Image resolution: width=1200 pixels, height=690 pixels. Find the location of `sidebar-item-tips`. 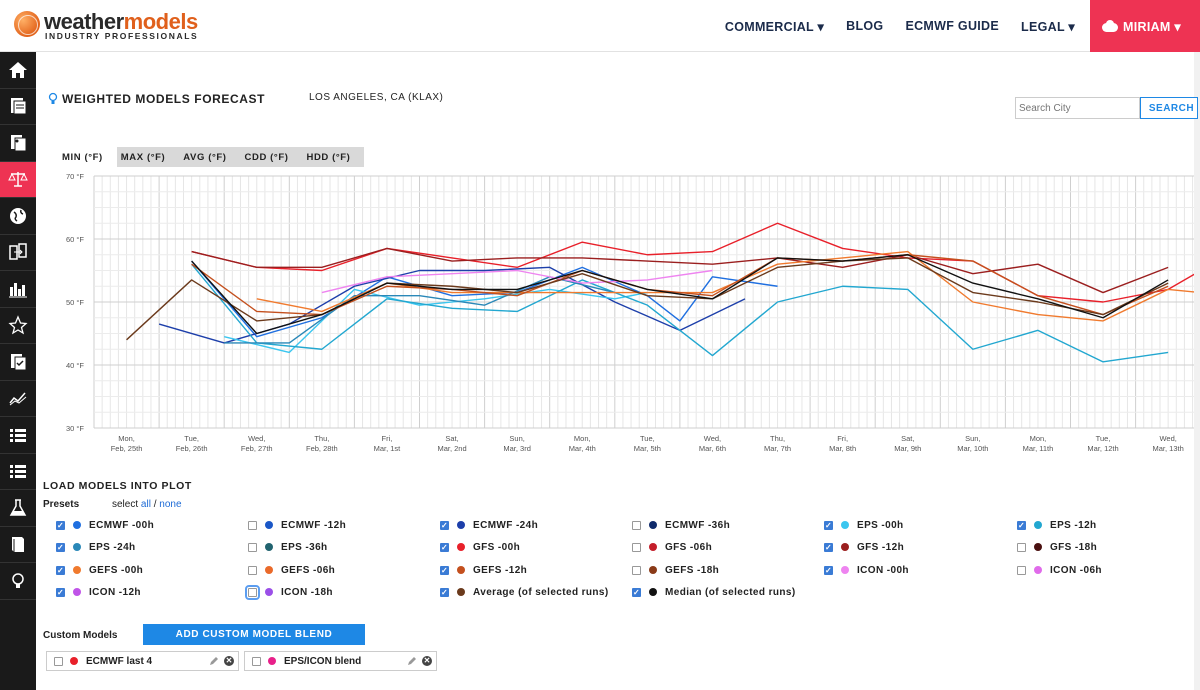

sidebar-item-tips is located at coordinates (18, 581).